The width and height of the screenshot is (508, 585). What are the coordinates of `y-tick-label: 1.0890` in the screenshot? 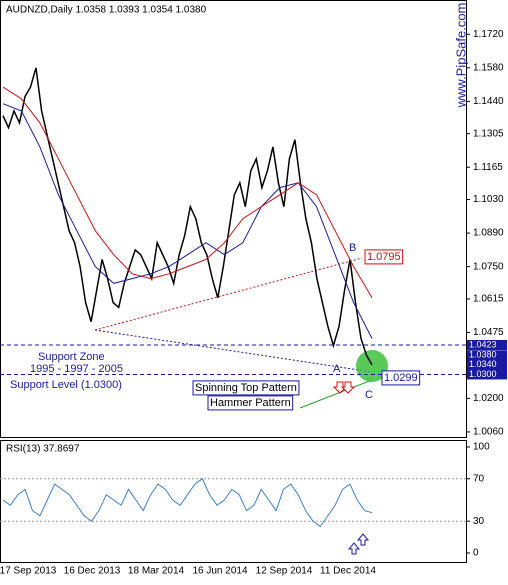 It's located at (488, 233).